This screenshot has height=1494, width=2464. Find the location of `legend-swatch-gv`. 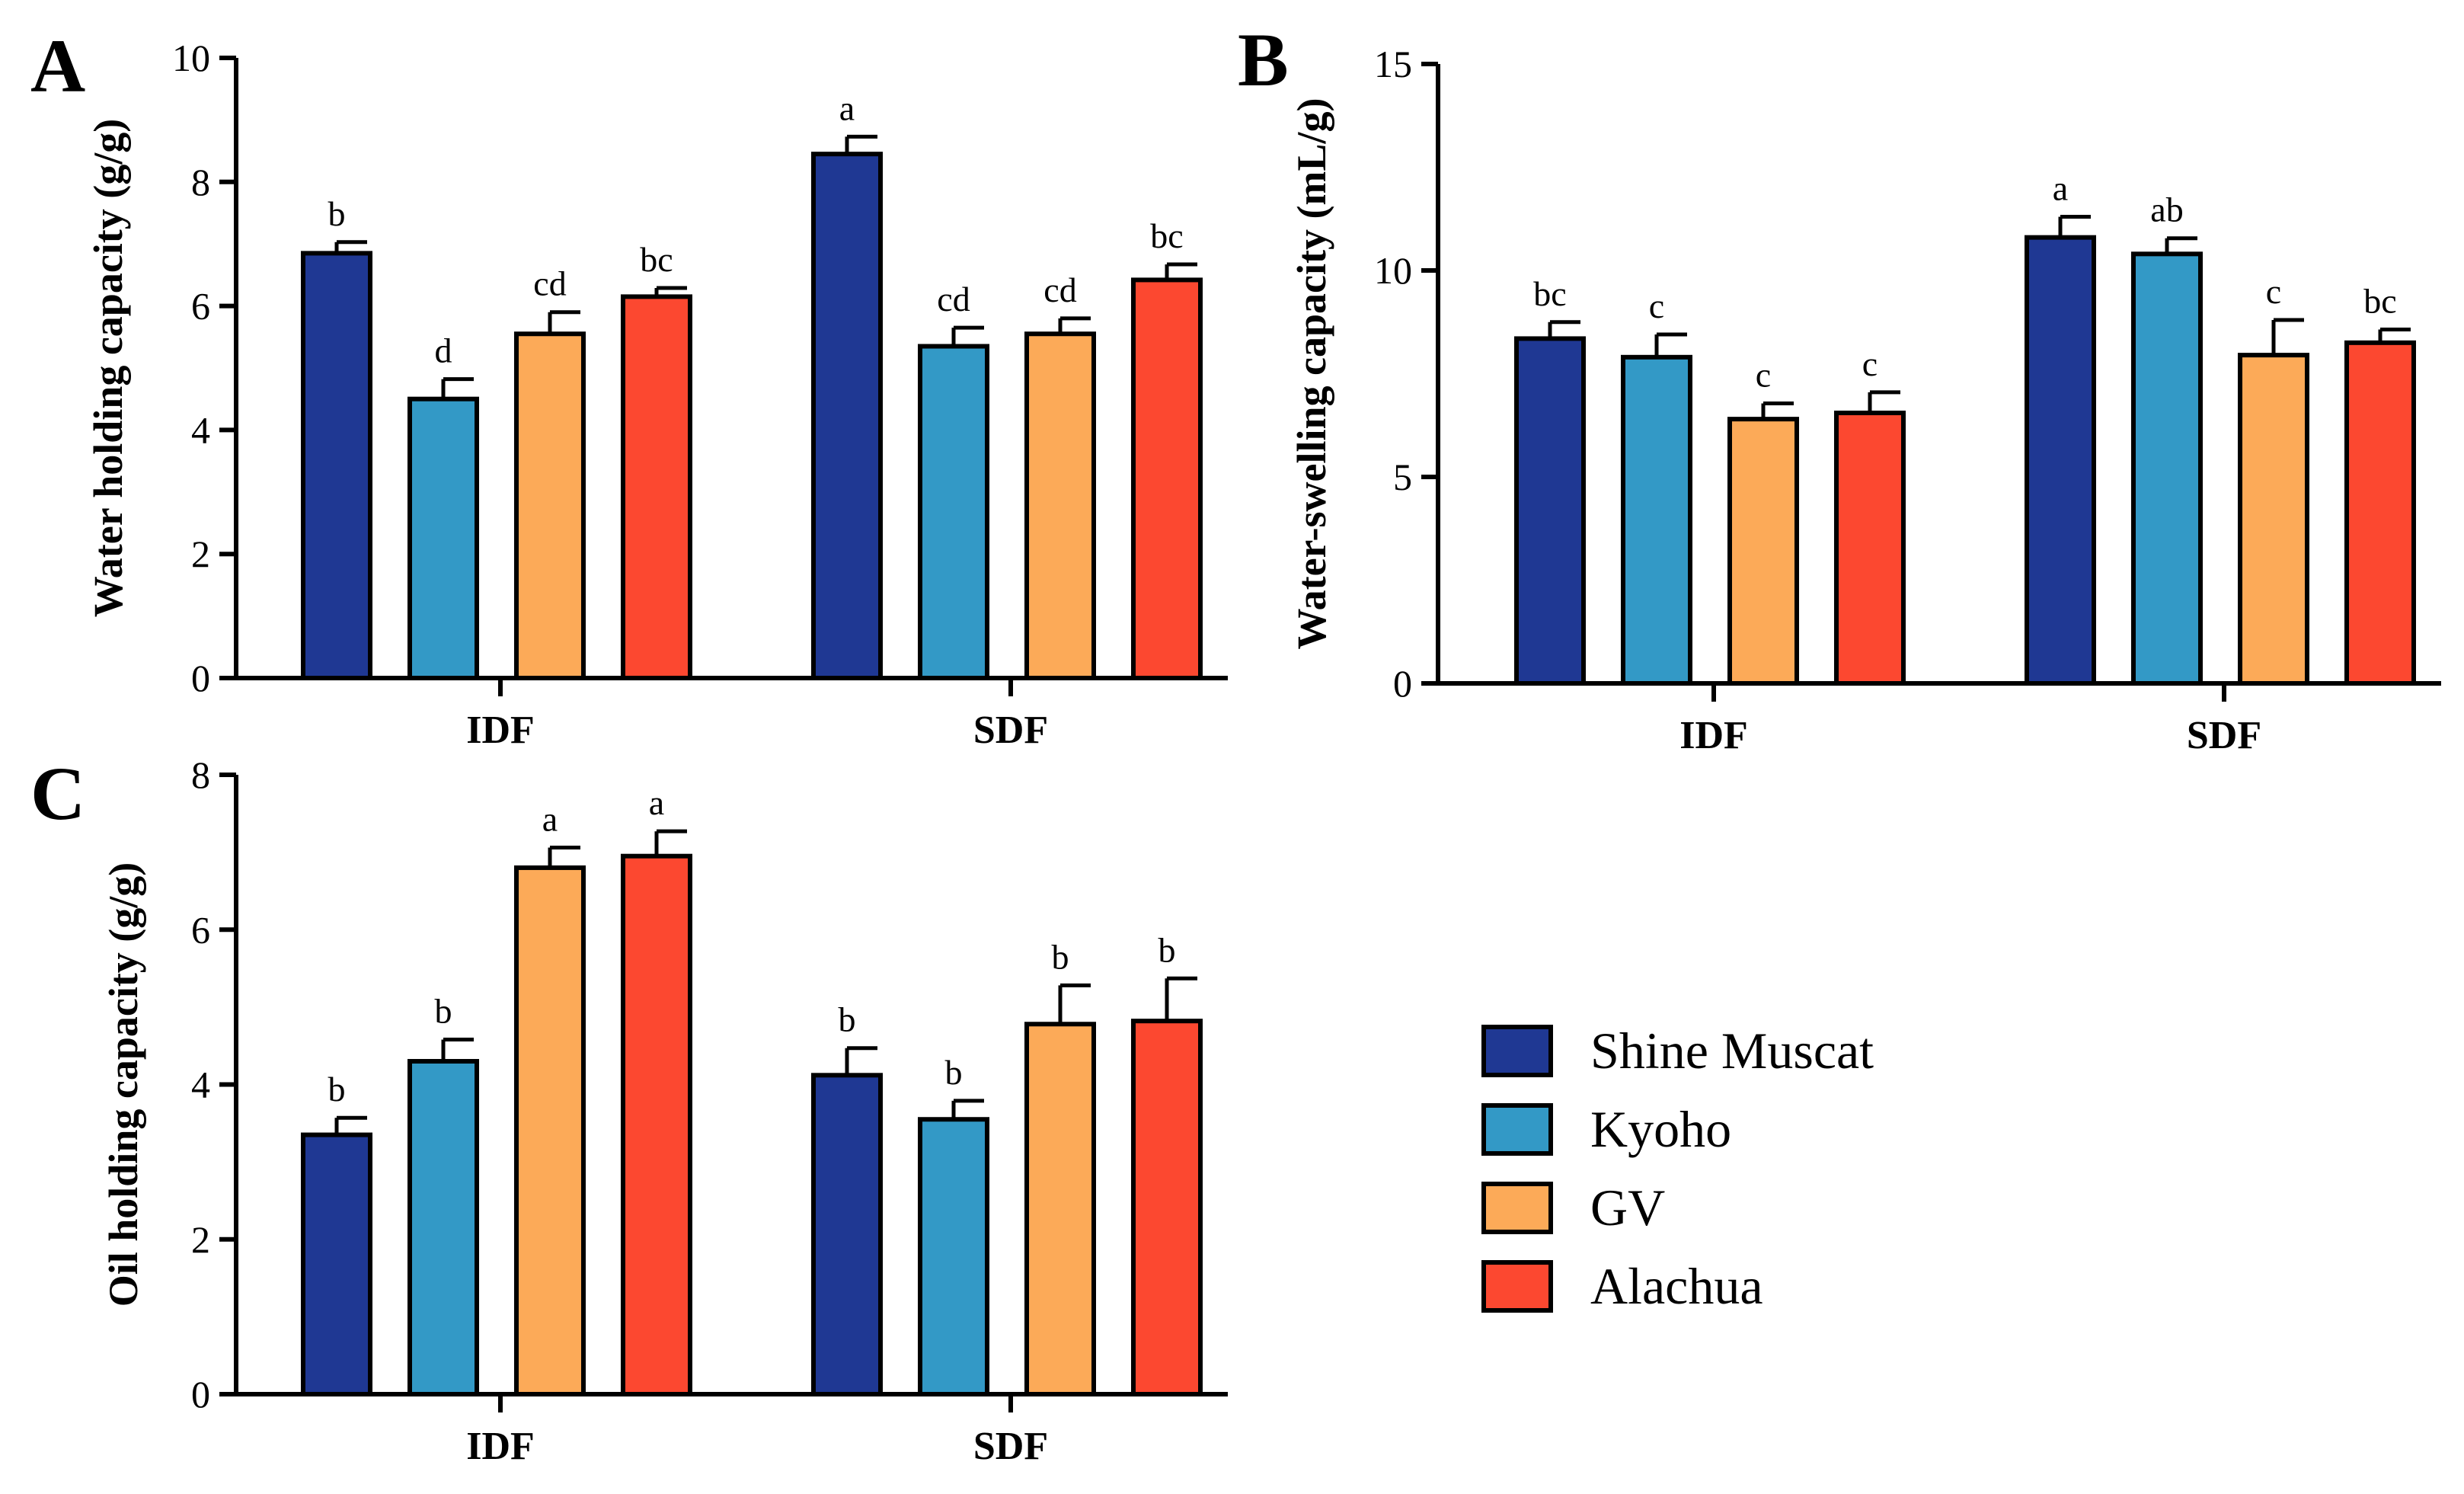

legend-swatch-gv is located at coordinates (1517, 1208).